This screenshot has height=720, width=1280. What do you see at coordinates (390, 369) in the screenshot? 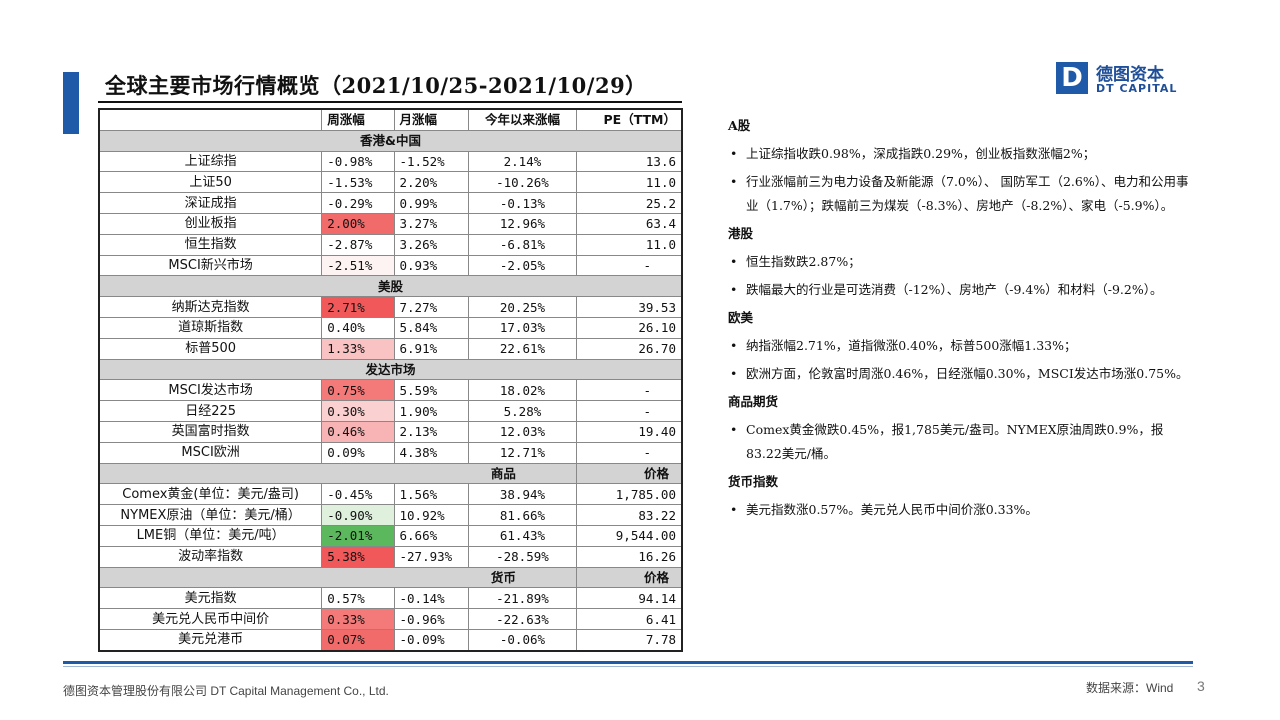
I see `section-label: 发达市场` at bounding box center [390, 369].